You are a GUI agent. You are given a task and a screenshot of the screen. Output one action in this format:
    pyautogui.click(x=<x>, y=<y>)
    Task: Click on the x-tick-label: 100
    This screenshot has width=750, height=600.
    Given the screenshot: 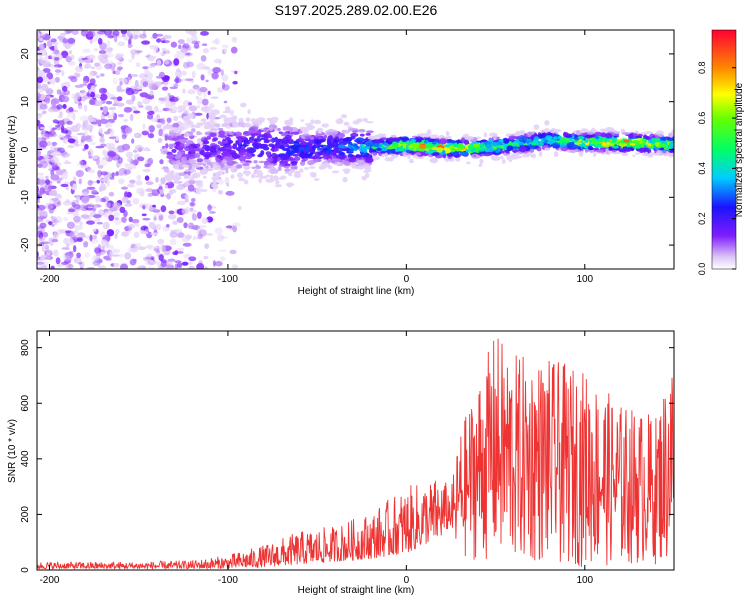 What is the action you would take?
    pyautogui.click(x=584, y=580)
    